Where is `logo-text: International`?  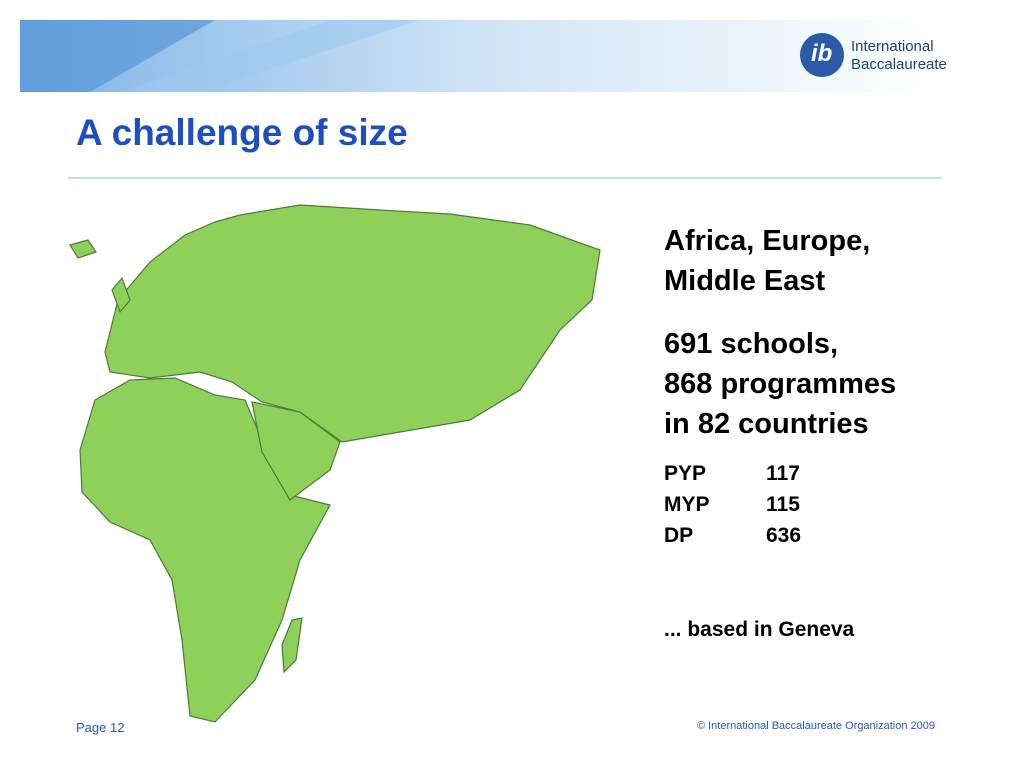 logo-text: International is located at coordinates (892, 46).